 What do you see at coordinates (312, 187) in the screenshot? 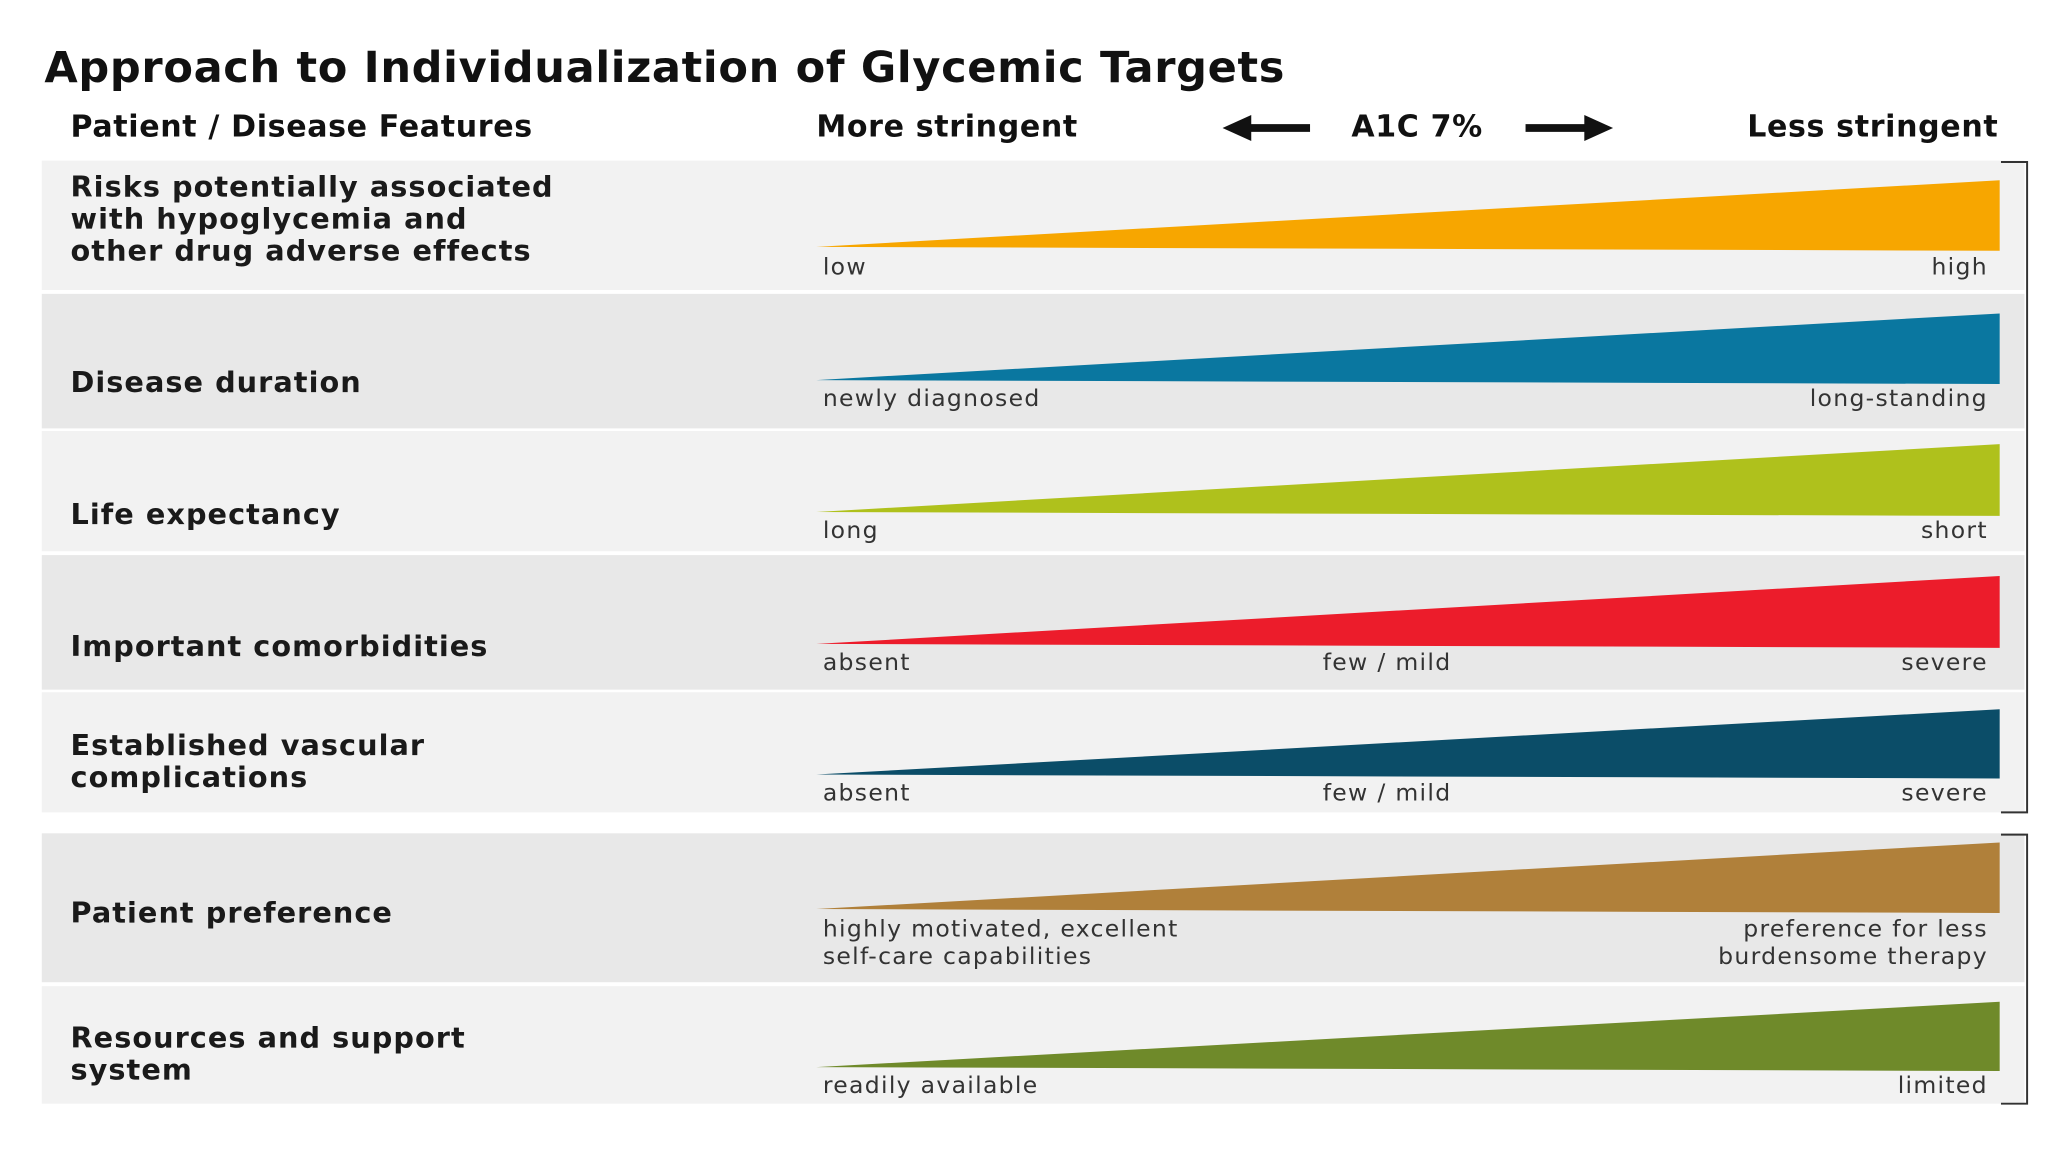
I see `row-label: Risks potentially associated` at bounding box center [312, 187].